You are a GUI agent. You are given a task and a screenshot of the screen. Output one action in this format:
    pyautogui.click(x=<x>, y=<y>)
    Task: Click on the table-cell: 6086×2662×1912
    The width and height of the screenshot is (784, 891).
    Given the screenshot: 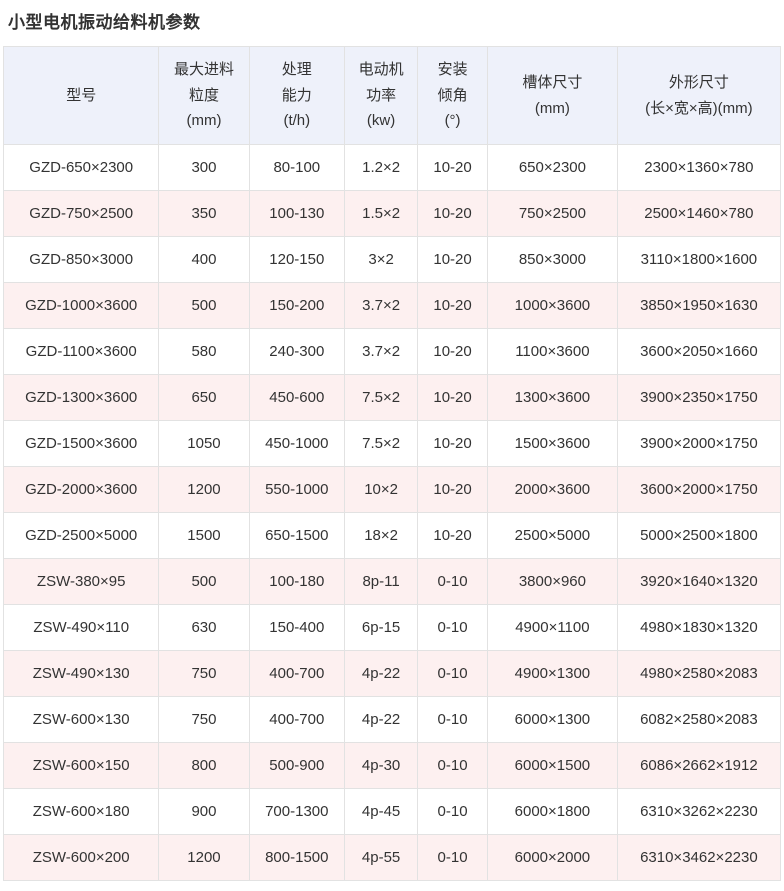 What is the action you would take?
    pyautogui.click(x=699, y=765)
    